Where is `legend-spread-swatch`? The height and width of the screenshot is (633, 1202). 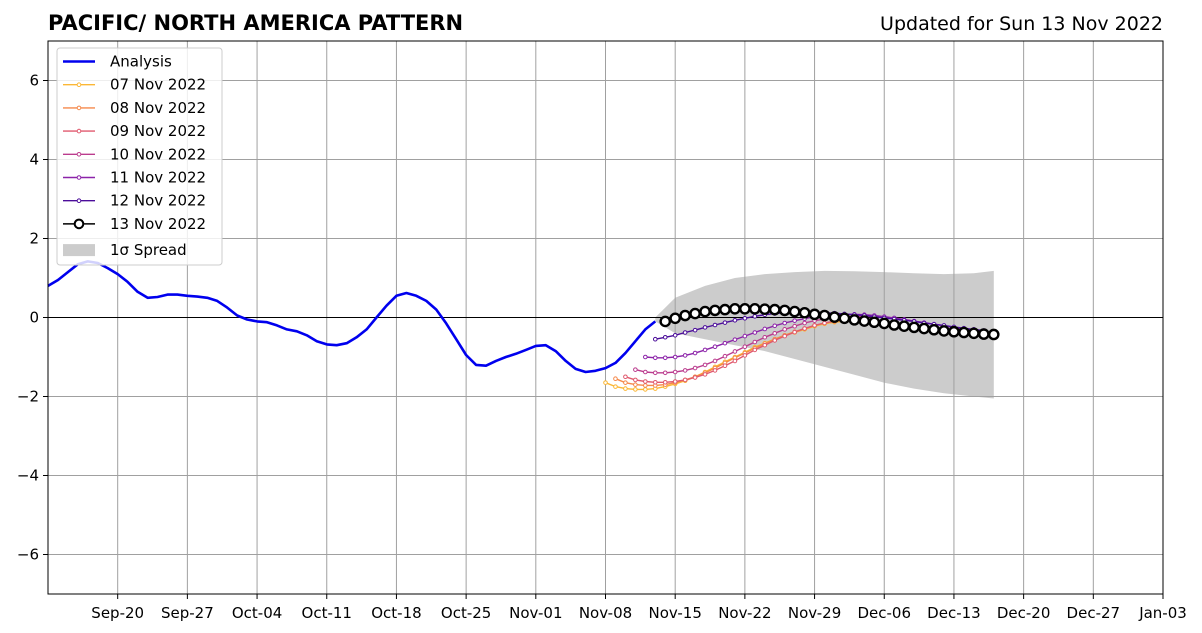 legend-spread-swatch is located at coordinates (79, 250).